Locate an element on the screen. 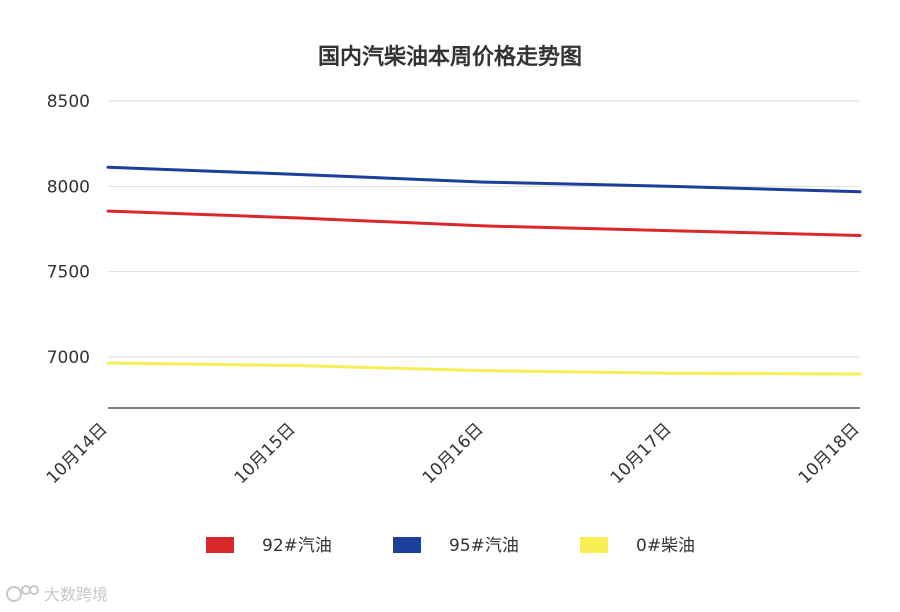 The image size is (900, 612). x-tick-label: 10月17日 is located at coordinates (641, 453).